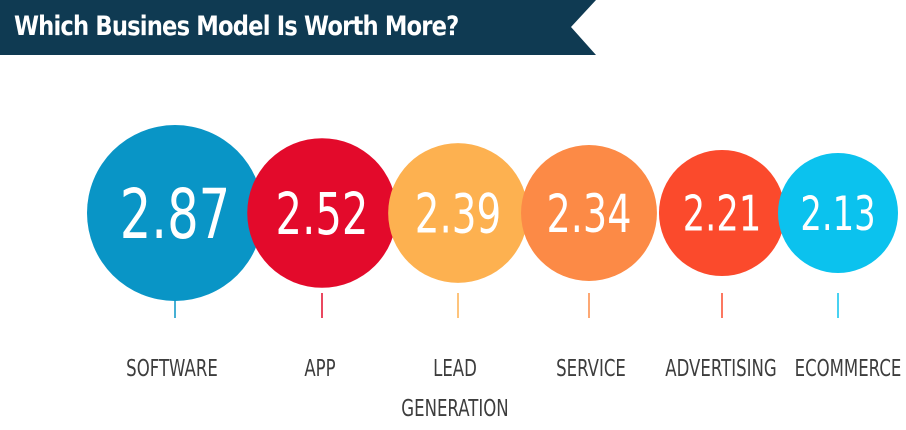 The image size is (906, 430). I want to click on value-label: 2.13, so click(837, 213).